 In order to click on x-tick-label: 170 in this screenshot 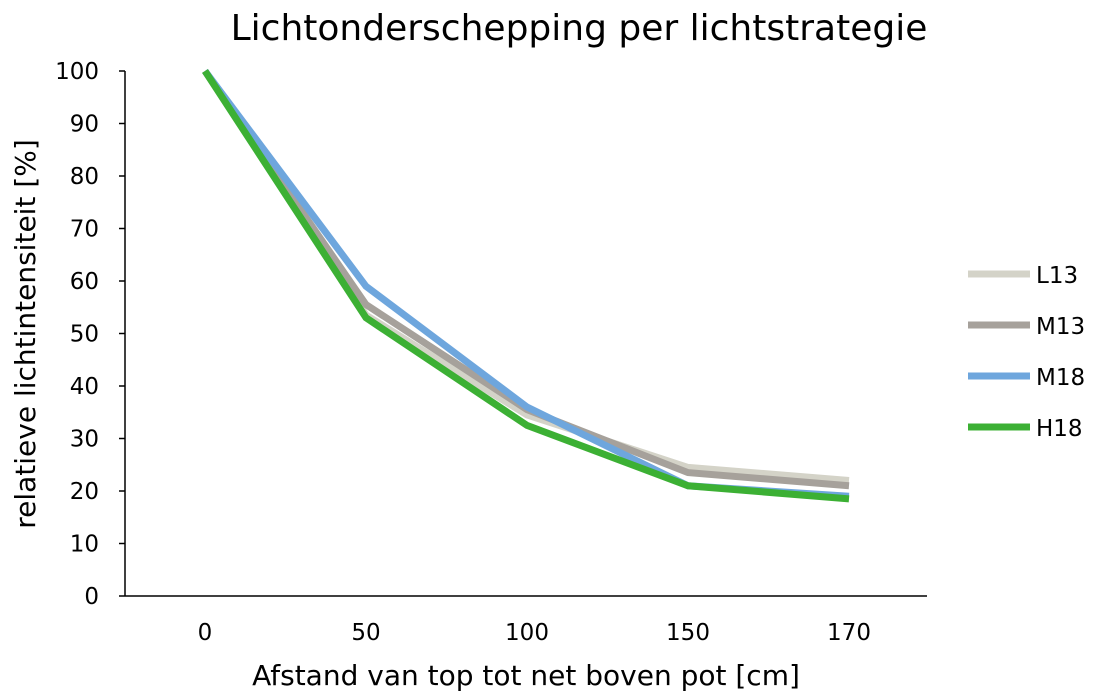, I will do `click(849, 633)`.